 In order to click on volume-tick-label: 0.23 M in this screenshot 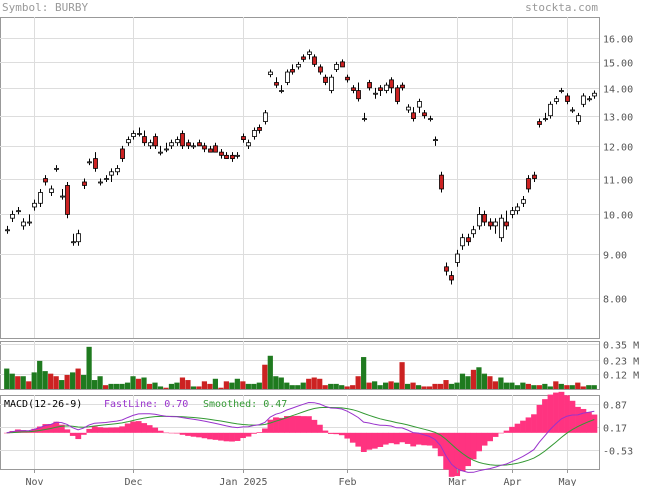, I will do `click(621, 362)`.